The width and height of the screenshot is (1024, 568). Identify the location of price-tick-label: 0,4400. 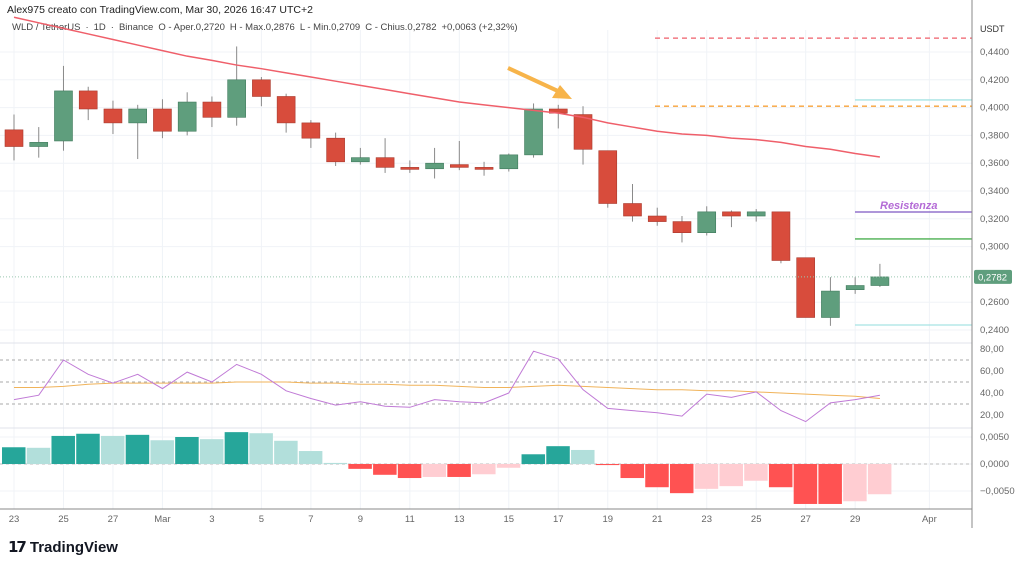
(994, 52).